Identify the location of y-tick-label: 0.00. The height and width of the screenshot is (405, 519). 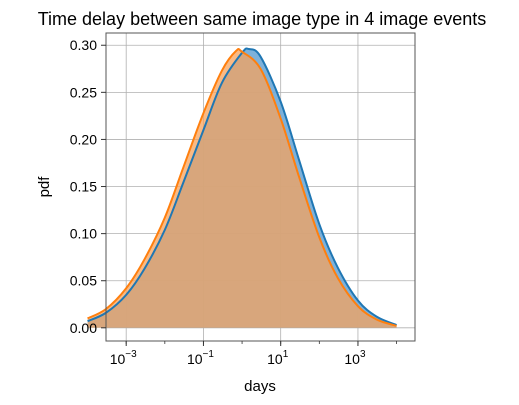
(83, 328).